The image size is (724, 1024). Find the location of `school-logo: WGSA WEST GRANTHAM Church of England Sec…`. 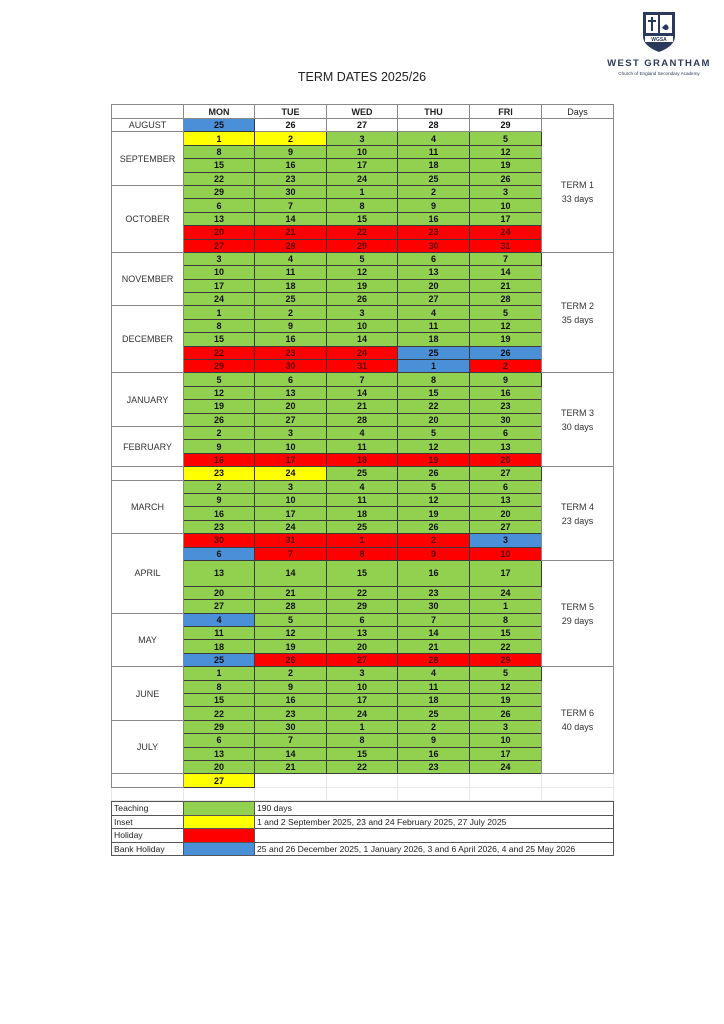

school-logo: WGSA WEST GRANTHAM Church of England Sec… is located at coordinates (659, 48).